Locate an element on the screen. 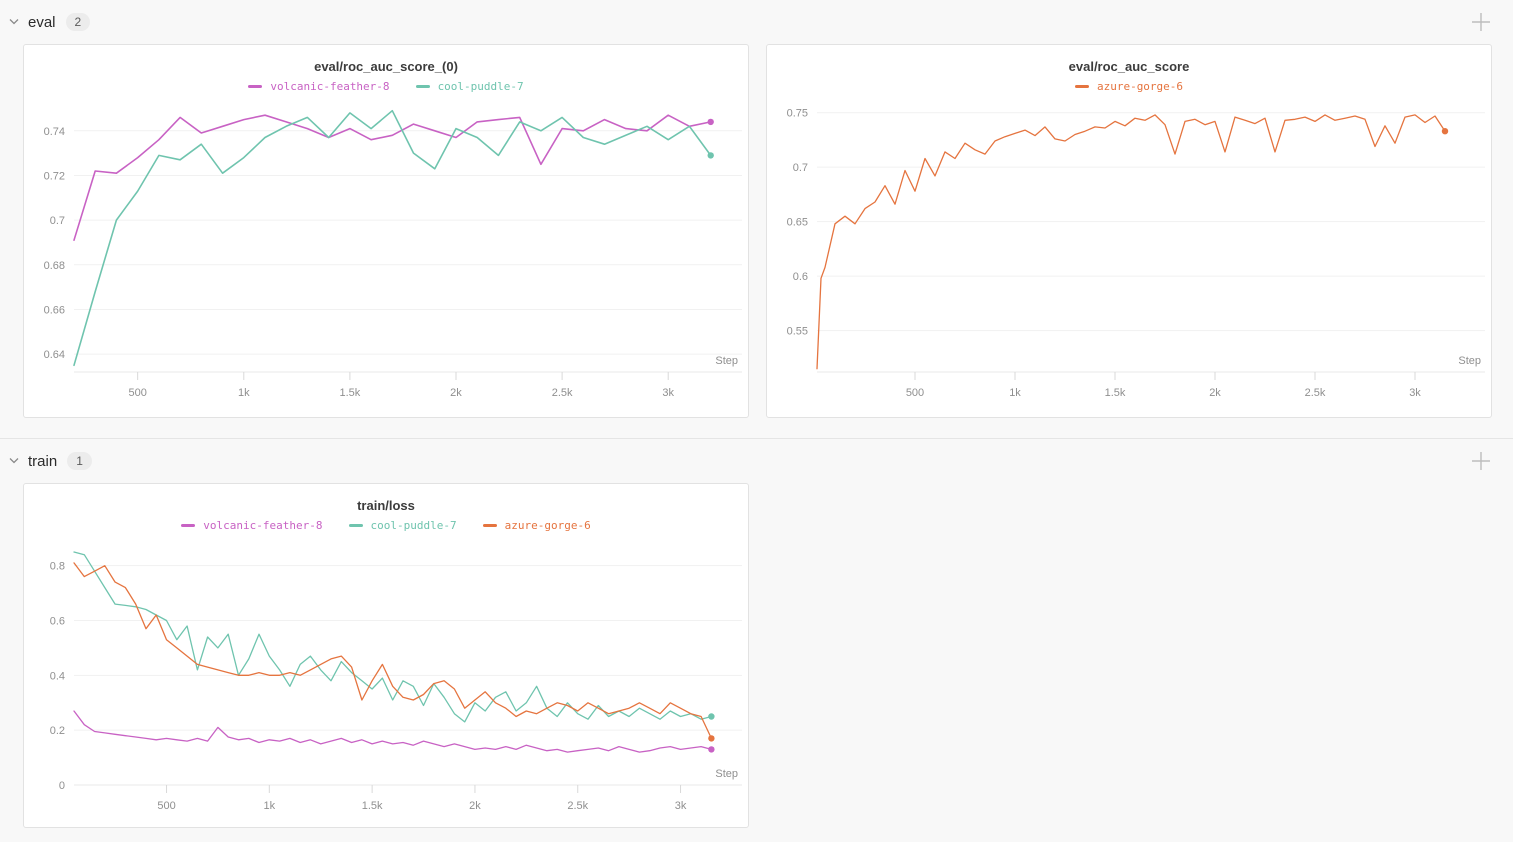 The image size is (1513, 842). section-eval-header: eval 2 is located at coordinates (756, 20).